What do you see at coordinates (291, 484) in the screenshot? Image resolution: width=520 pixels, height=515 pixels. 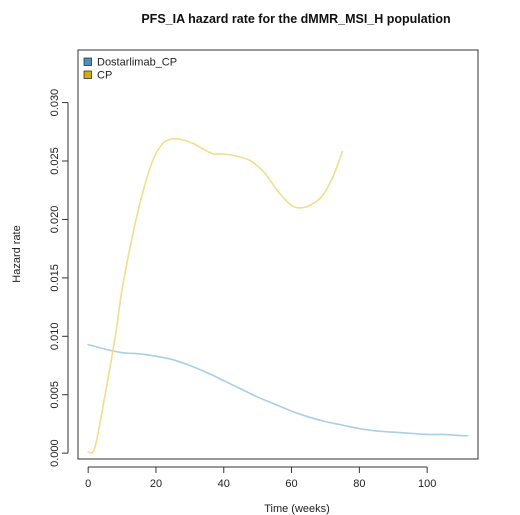 I see `x-tick-label: 60` at bounding box center [291, 484].